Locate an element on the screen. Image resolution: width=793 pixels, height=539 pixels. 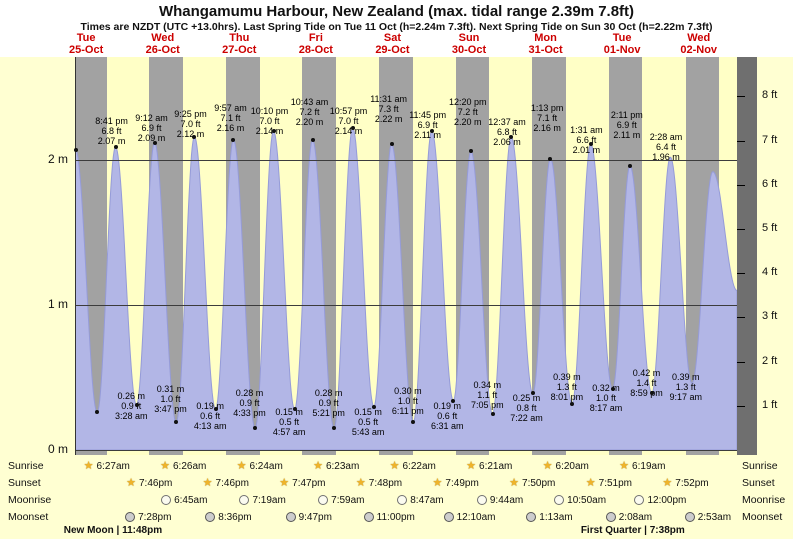
gridline-2m is located at coordinates (406, 160).